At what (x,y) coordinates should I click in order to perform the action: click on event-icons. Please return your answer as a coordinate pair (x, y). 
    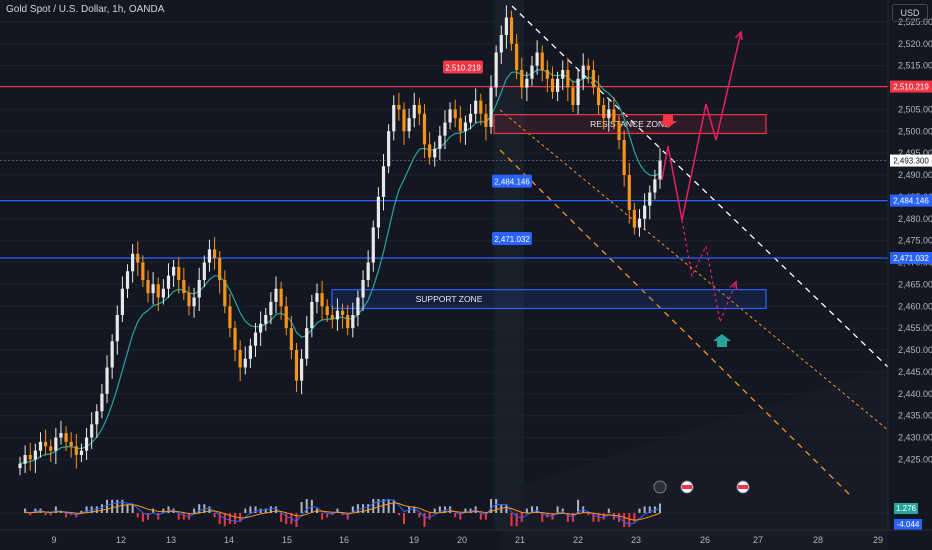
    Looking at the image, I should click on (701, 487).